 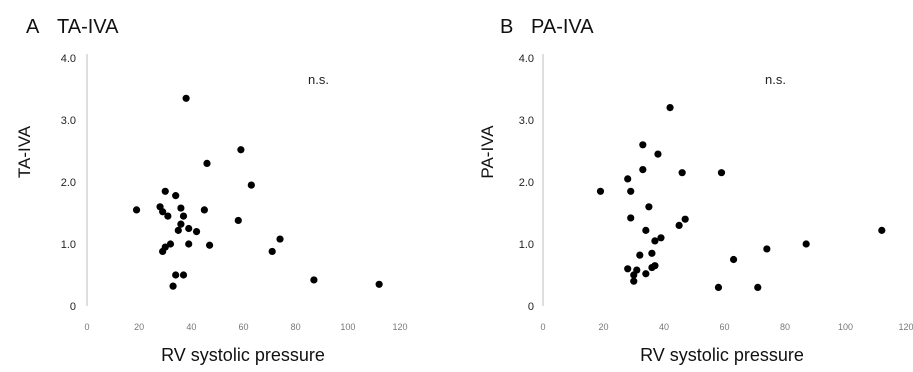 What do you see at coordinates (724, 327) in the screenshot?
I see `panel-b-x-tick-label: 60` at bounding box center [724, 327].